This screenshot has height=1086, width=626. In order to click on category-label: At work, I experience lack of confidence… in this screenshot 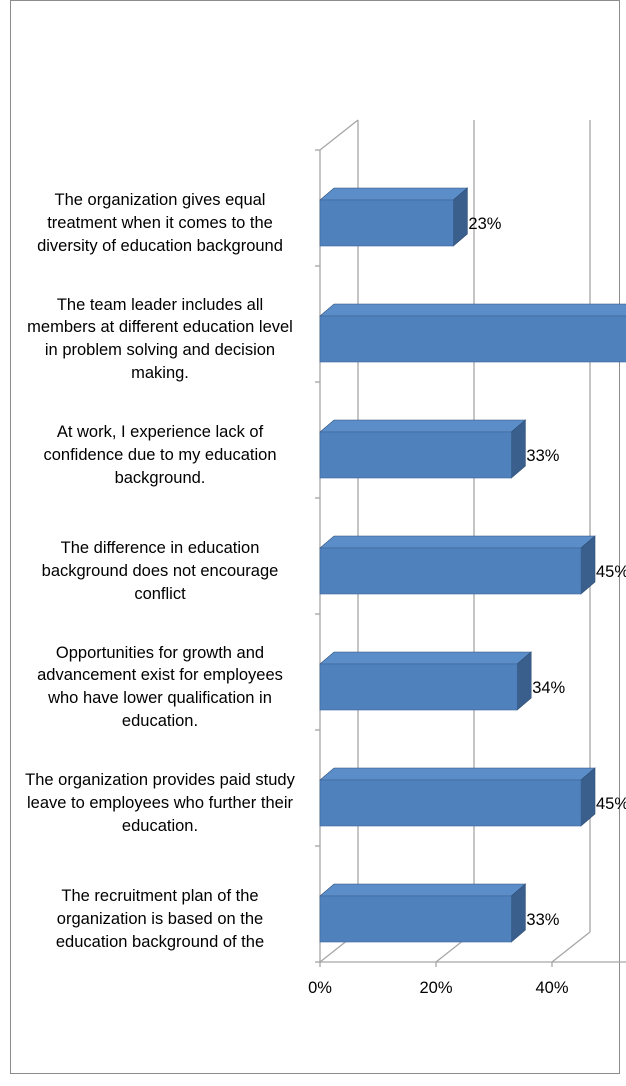, I will do `click(160, 455)`.